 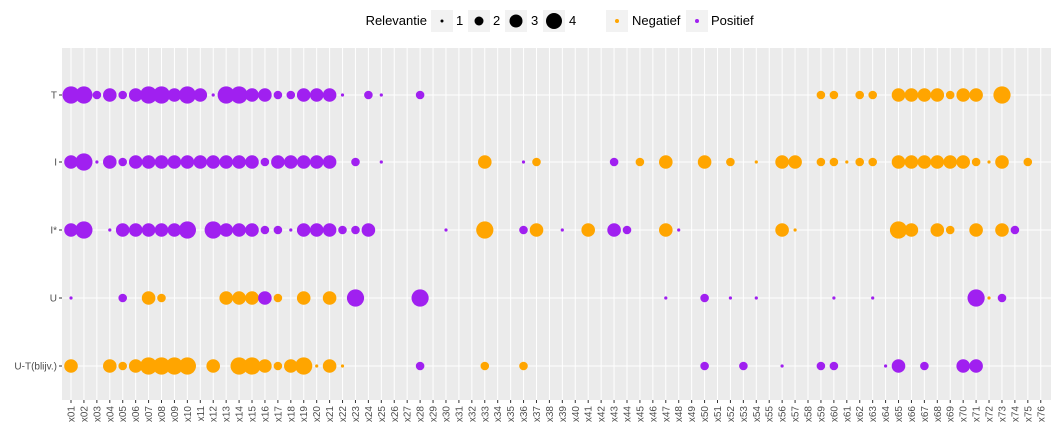 What do you see at coordinates (602, 414) in the screenshot?
I see `x-tick-label-x42: x42` at bounding box center [602, 414].